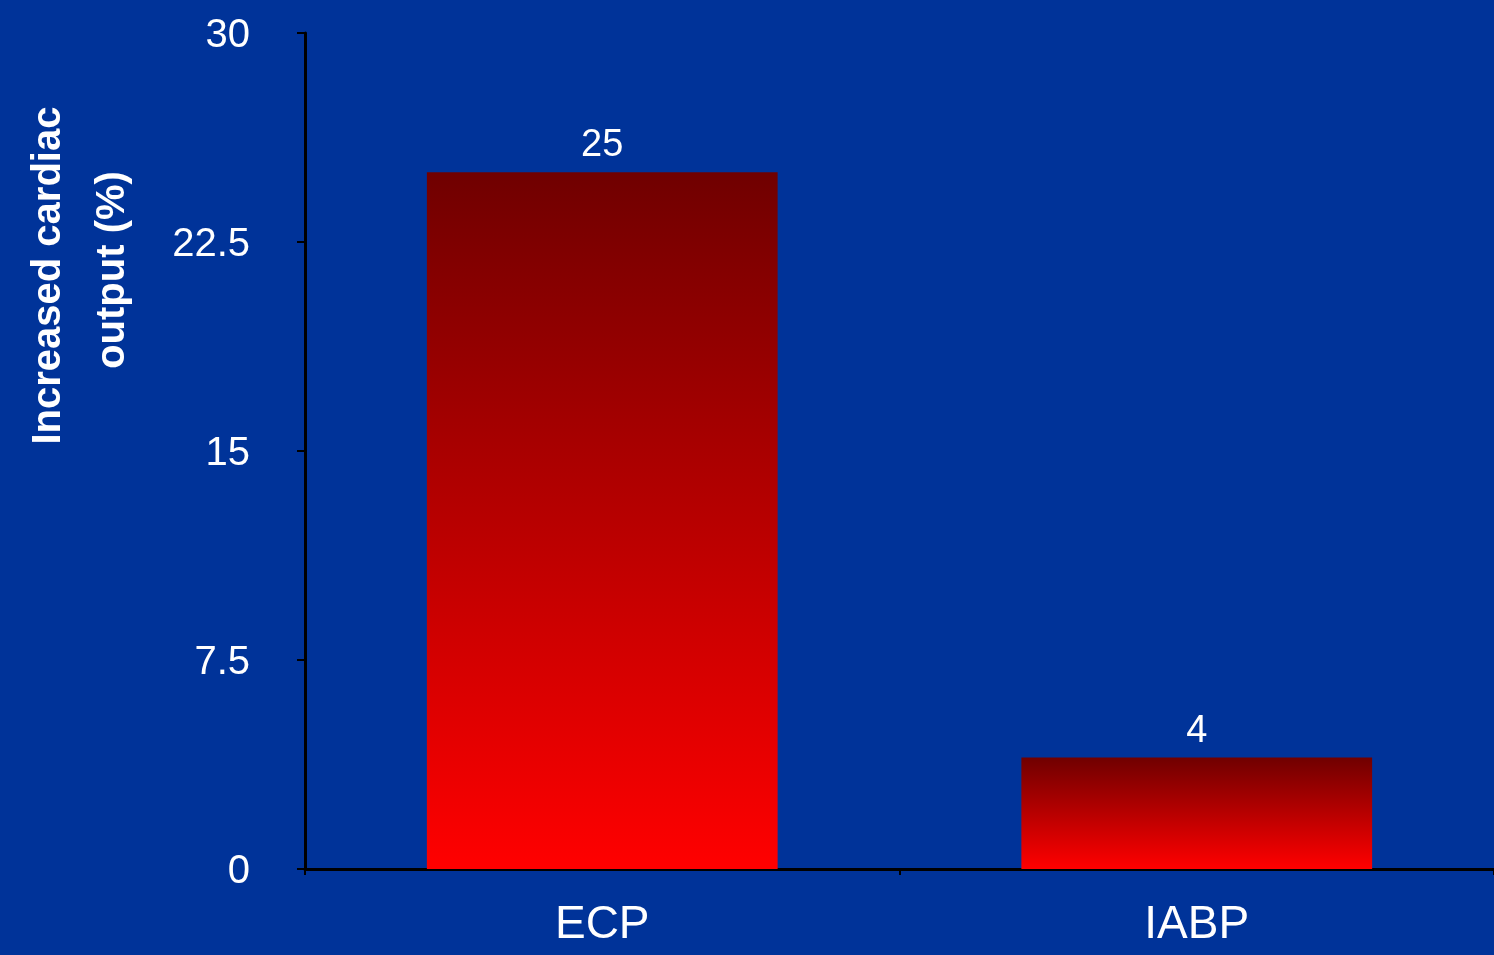 The width and height of the screenshot is (1494, 955). Describe the element at coordinates (227, 33) in the screenshot. I see `y-tick-label: 30` at that location.